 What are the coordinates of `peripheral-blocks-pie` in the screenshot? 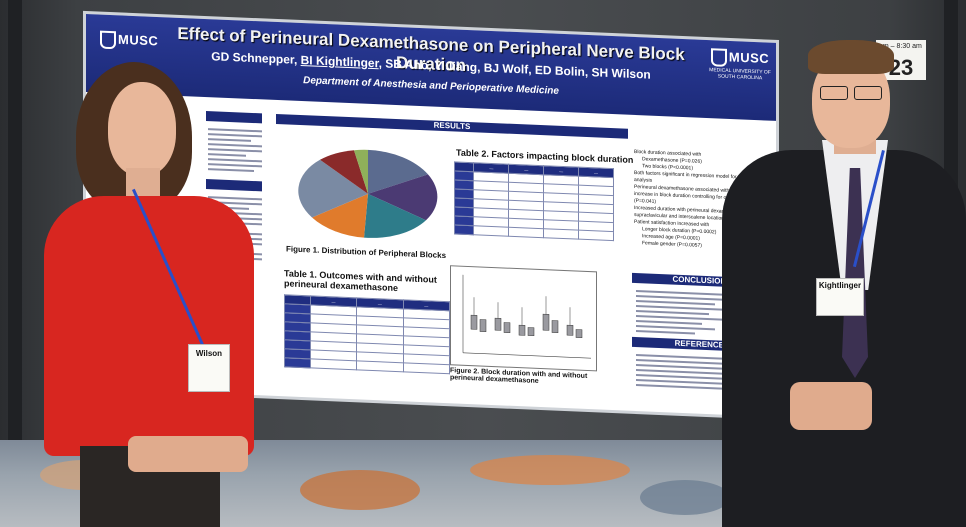 It's located at (368, 193).